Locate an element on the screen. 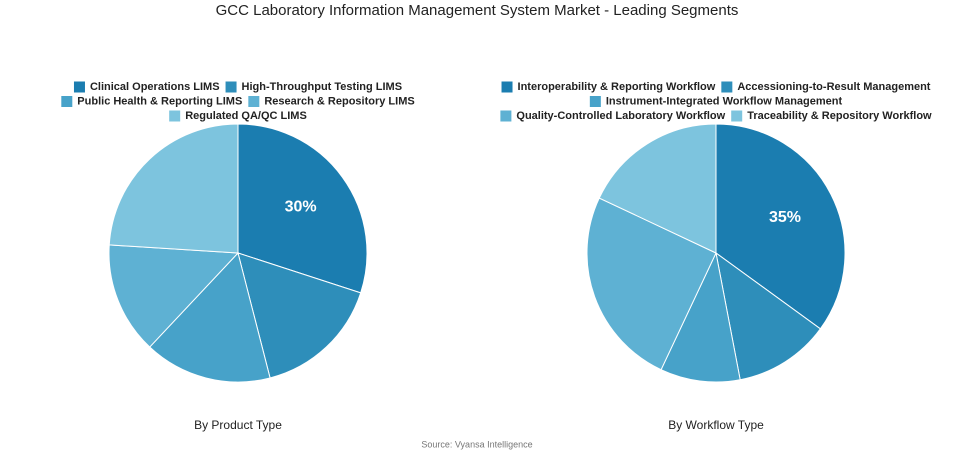 The image size is (955, 454). legend-row: Regulated QA/QC LIMS is located at coordinates (238, 116).